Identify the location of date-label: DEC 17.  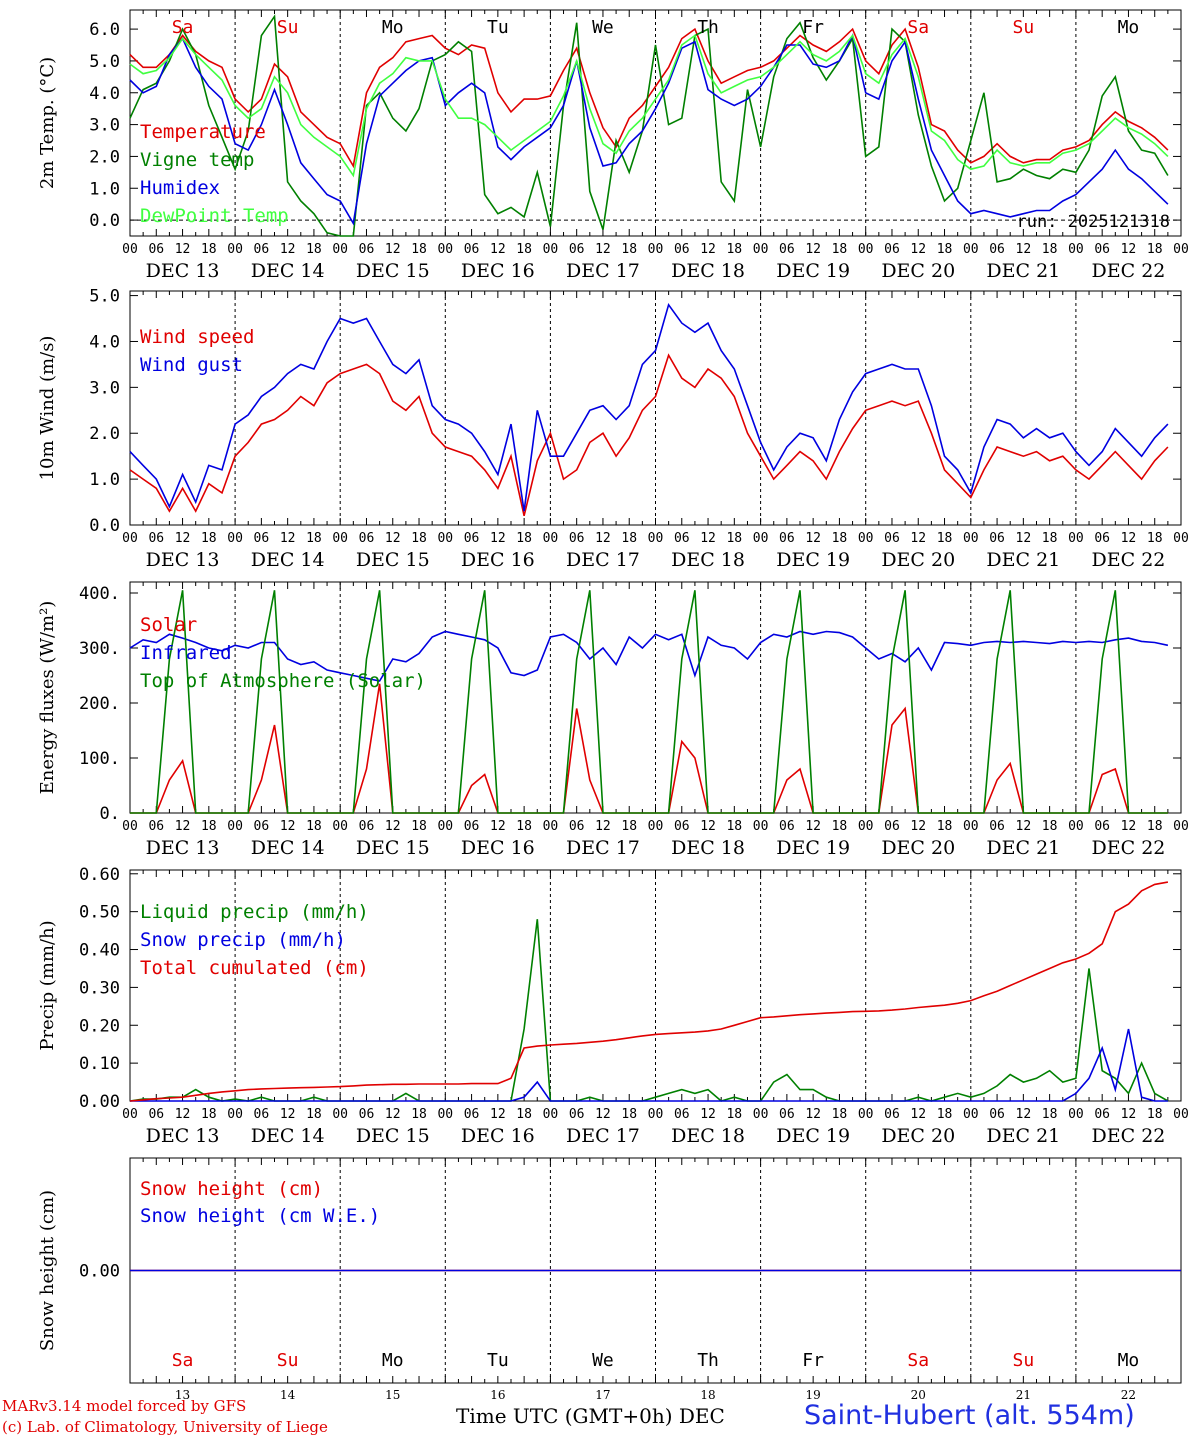
(603, 271).